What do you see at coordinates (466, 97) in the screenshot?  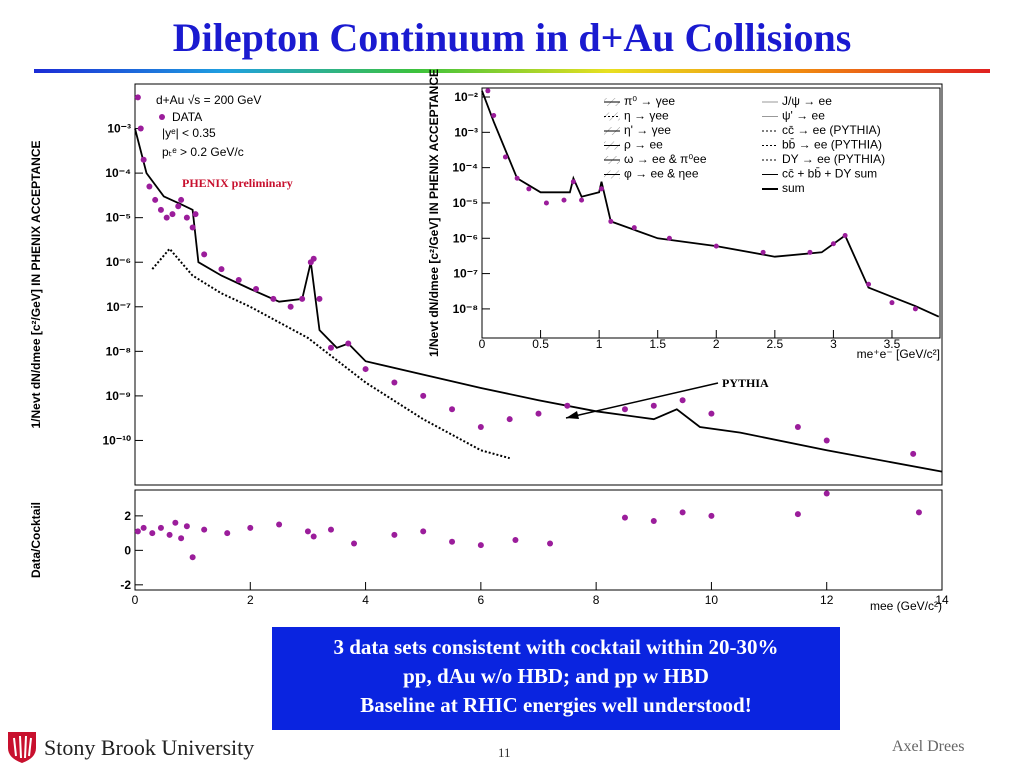 I see `y-tick-label: 10⁻²` at bounding box center [466, 97].